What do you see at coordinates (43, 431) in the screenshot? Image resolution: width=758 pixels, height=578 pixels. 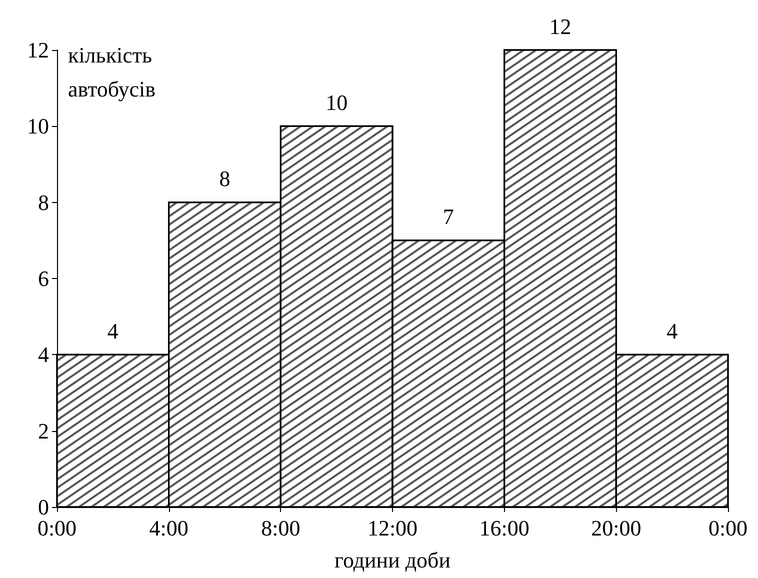 I see `y-tick-label: 2` at bounding box center [43, 431].